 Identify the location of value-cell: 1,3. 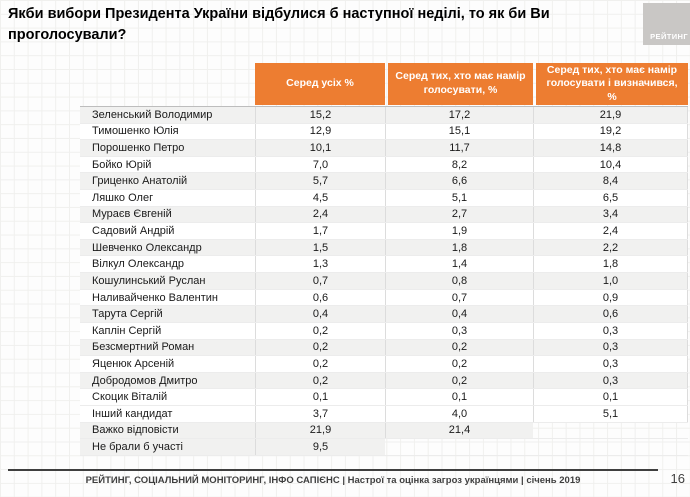
(320, 264).